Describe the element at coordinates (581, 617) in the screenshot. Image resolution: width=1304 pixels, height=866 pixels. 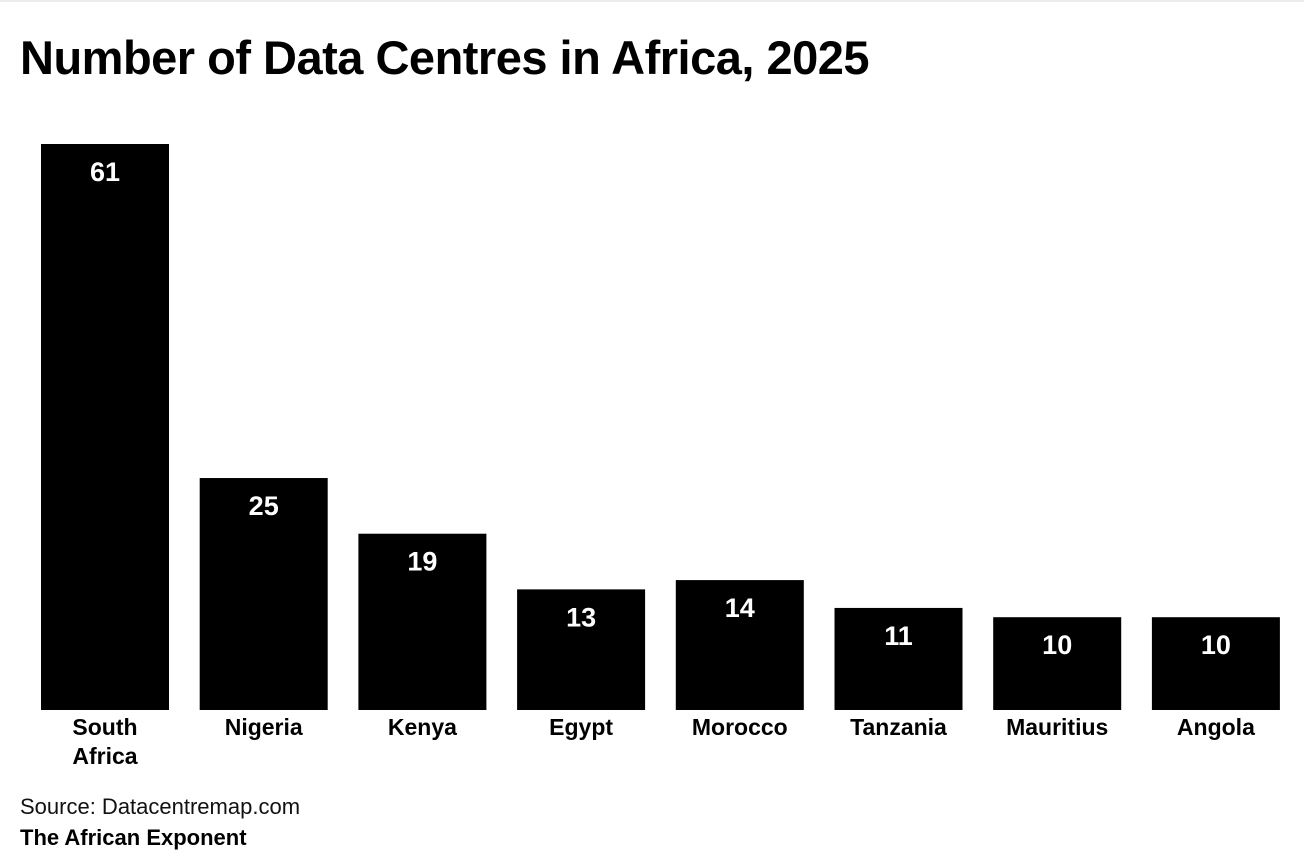
I see `data-label: 13` at that location.